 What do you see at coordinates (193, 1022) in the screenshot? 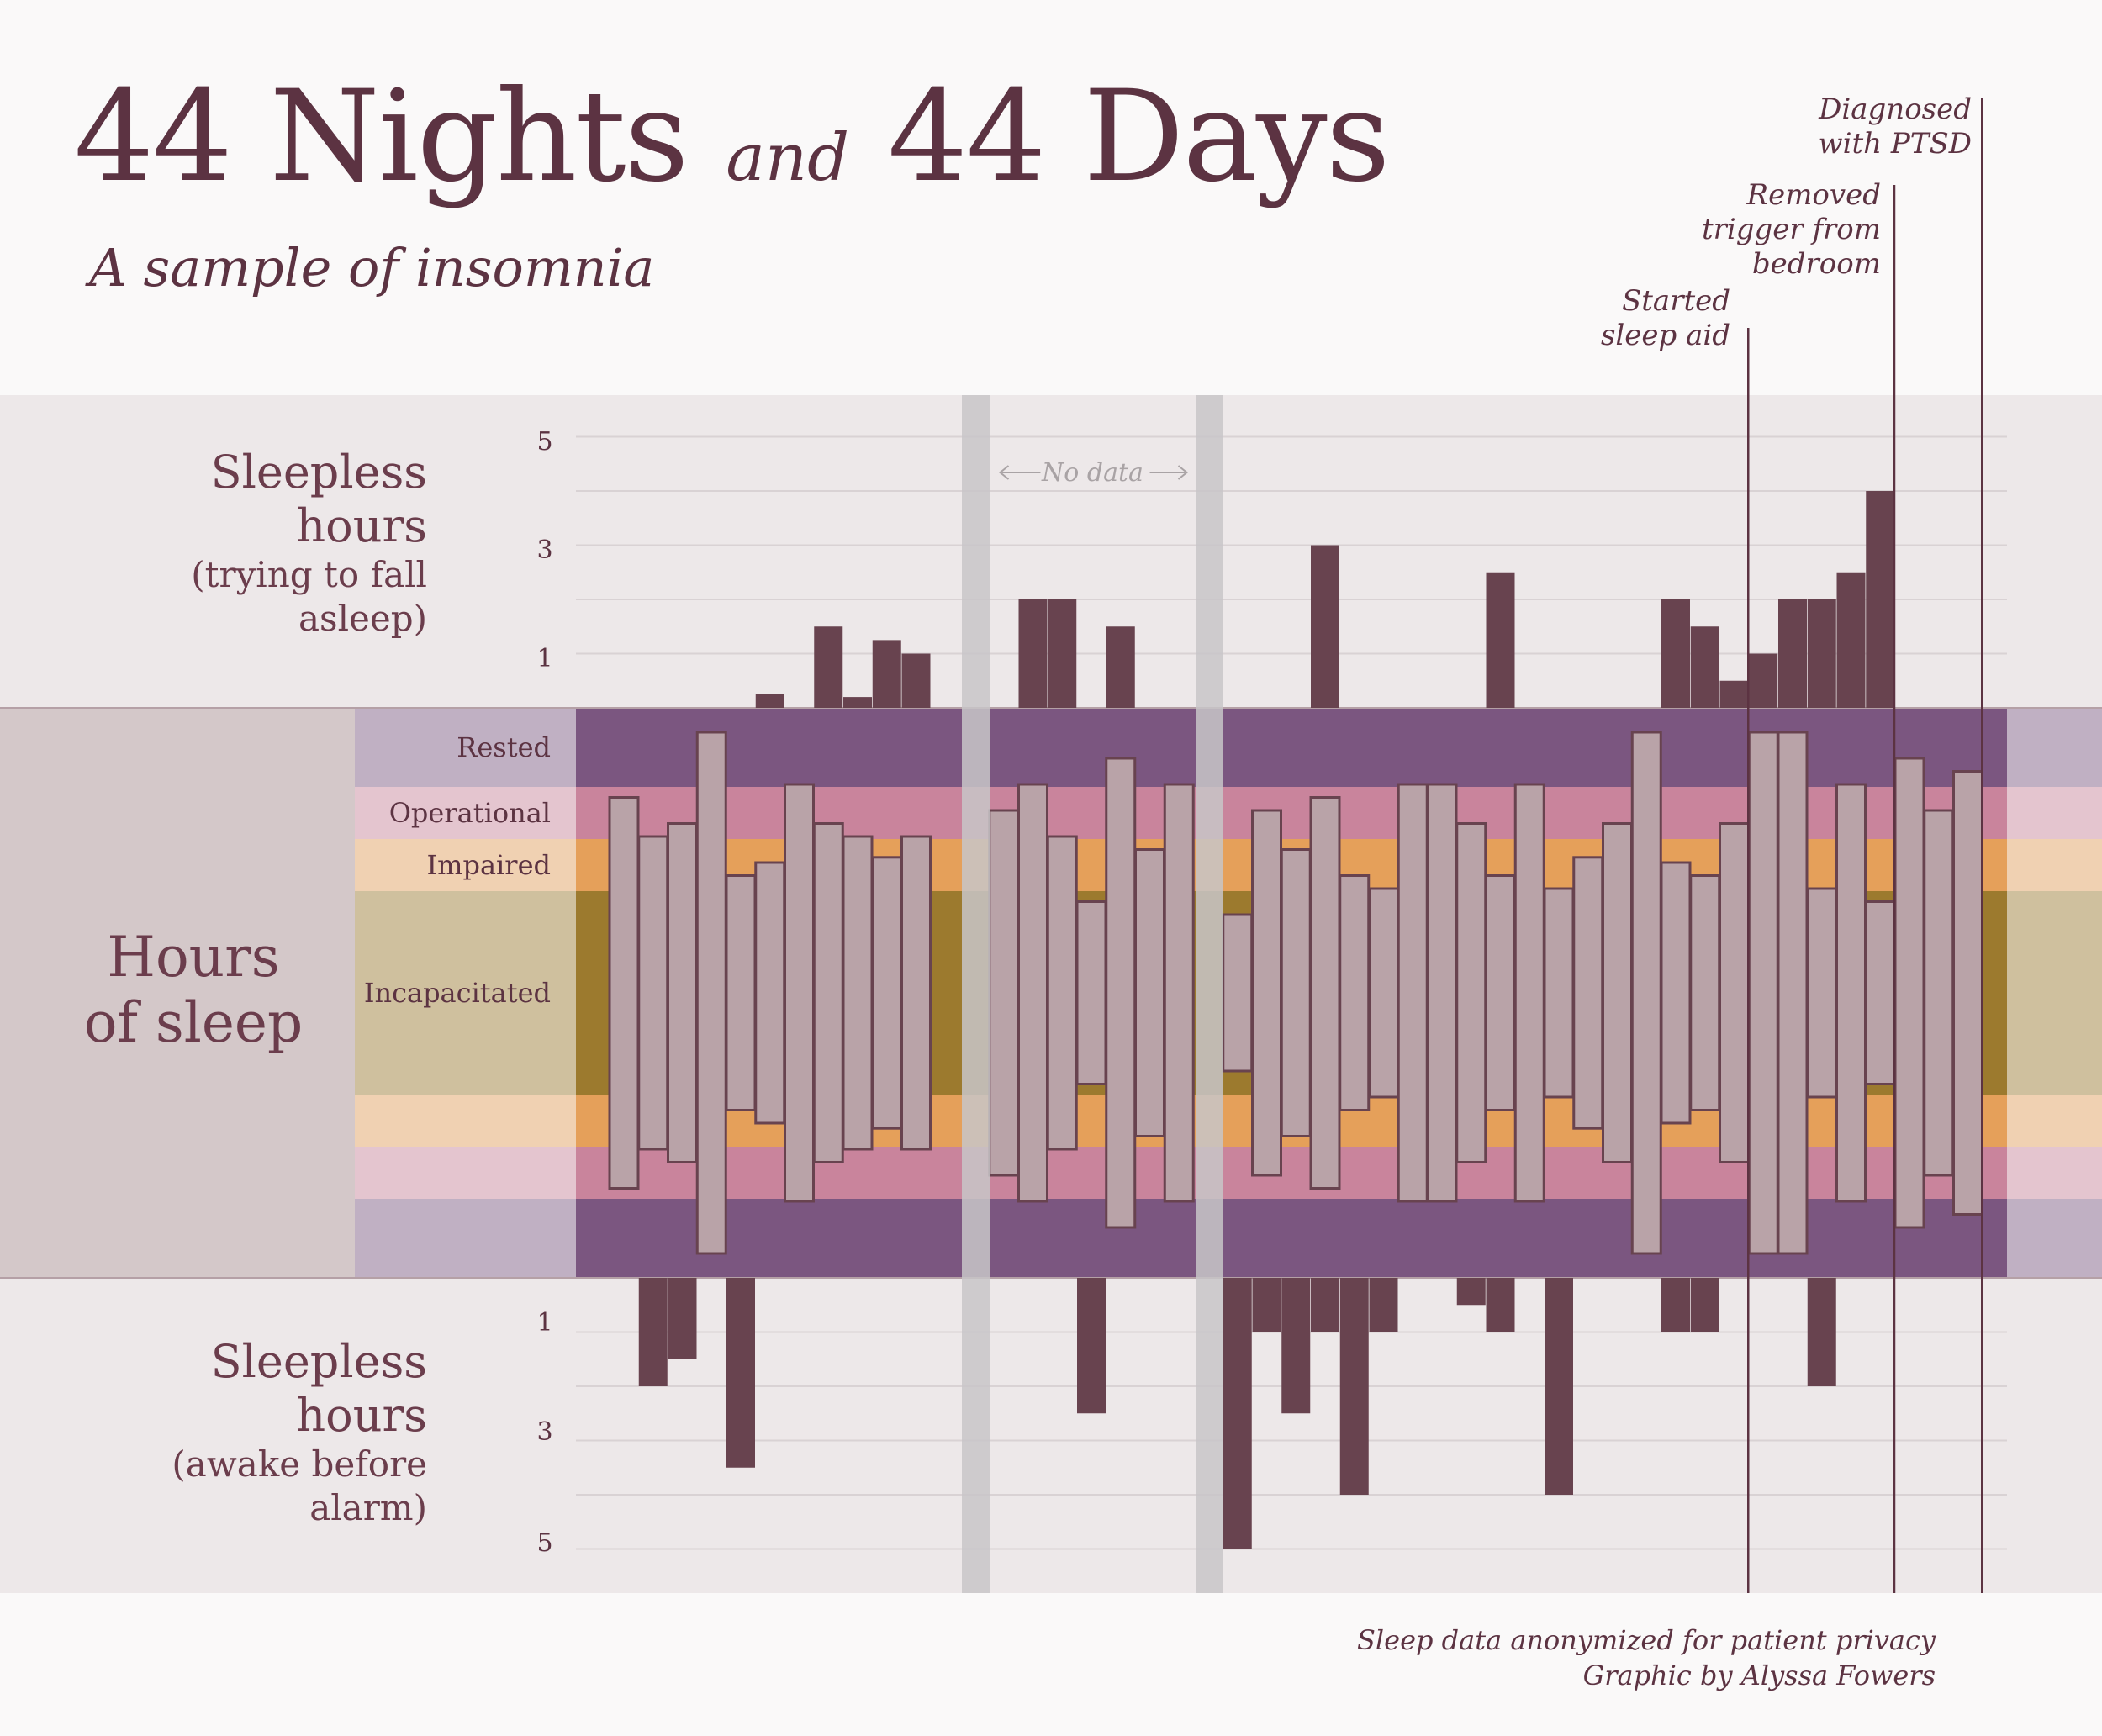
I see `middle-label-line: of sleep` at bounding box center [193, 1022].